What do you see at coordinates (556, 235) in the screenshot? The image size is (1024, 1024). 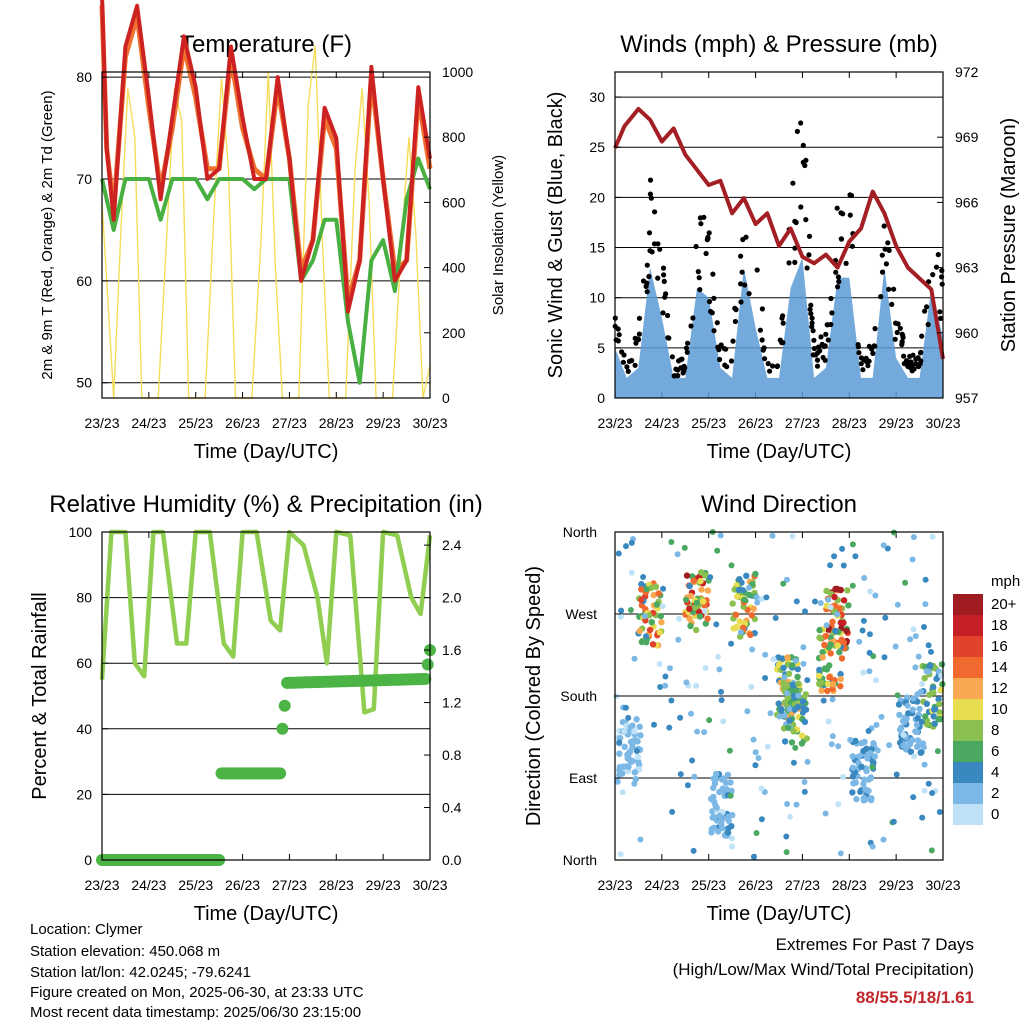 I see `y-axis-label: Sonic Wind & Gust (Blue, Black)` at bounding box center [556, 235].